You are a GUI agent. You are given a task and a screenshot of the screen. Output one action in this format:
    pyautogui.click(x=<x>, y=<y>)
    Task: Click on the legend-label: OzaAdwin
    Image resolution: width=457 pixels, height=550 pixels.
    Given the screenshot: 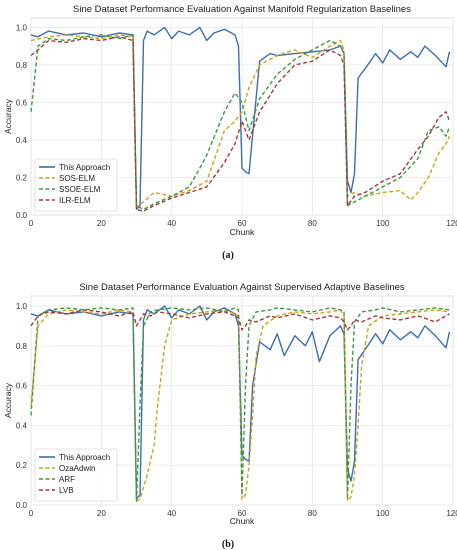 What is the action you would take?
    pyautogui.click(x=77, y=468)
    